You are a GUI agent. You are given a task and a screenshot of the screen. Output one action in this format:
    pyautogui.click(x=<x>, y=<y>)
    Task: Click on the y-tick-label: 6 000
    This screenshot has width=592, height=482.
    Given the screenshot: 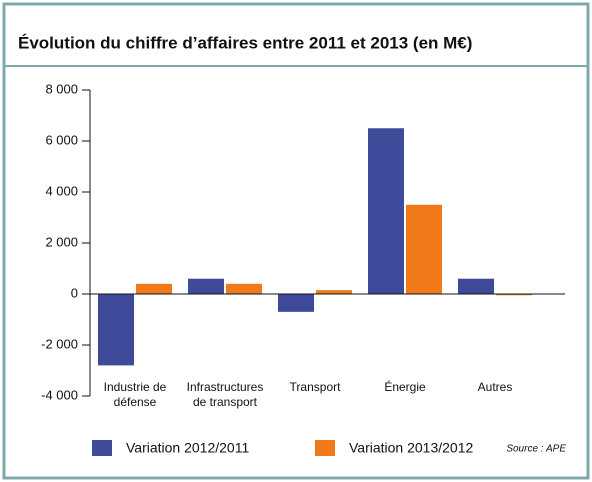 What is the action you would take?
    pyautogui.click(x=61, y=139)
    